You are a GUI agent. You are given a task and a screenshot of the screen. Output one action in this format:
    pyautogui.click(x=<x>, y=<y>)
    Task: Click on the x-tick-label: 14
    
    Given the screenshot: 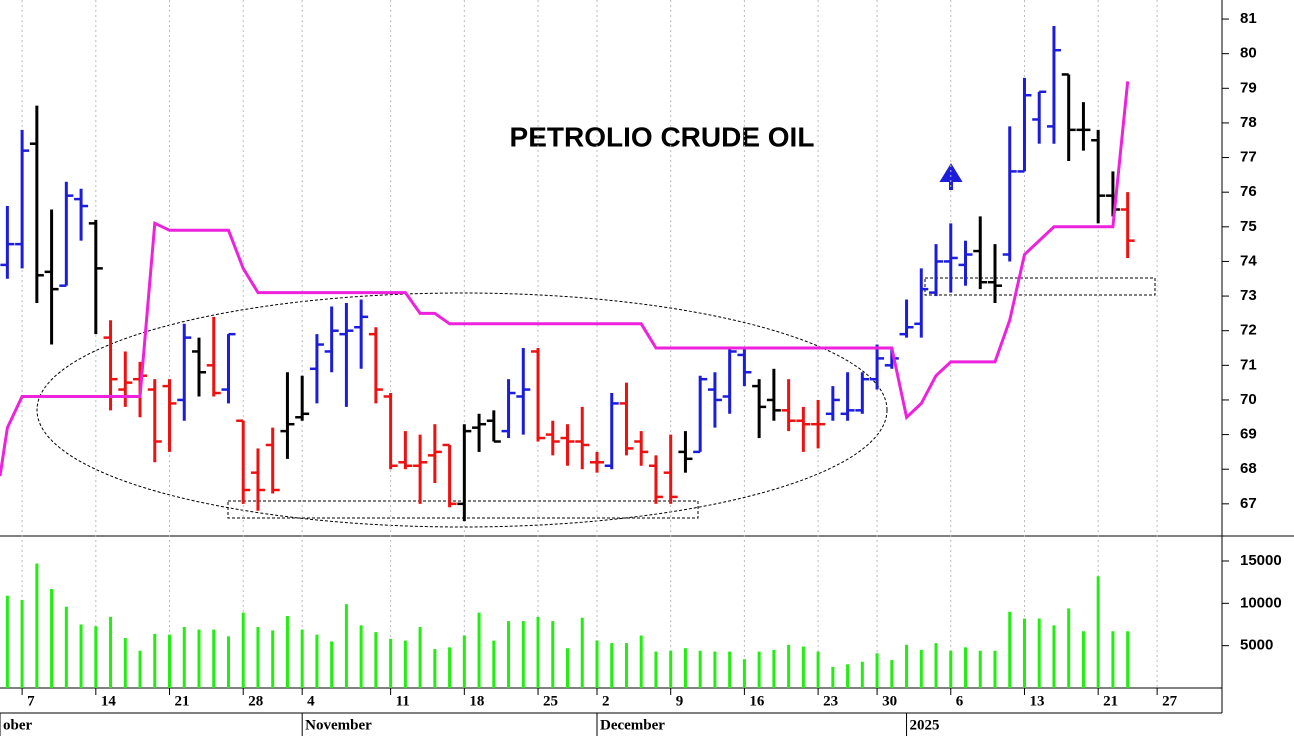 What is the action you would take?
    pyautogui.click(x=109, y=701)
    